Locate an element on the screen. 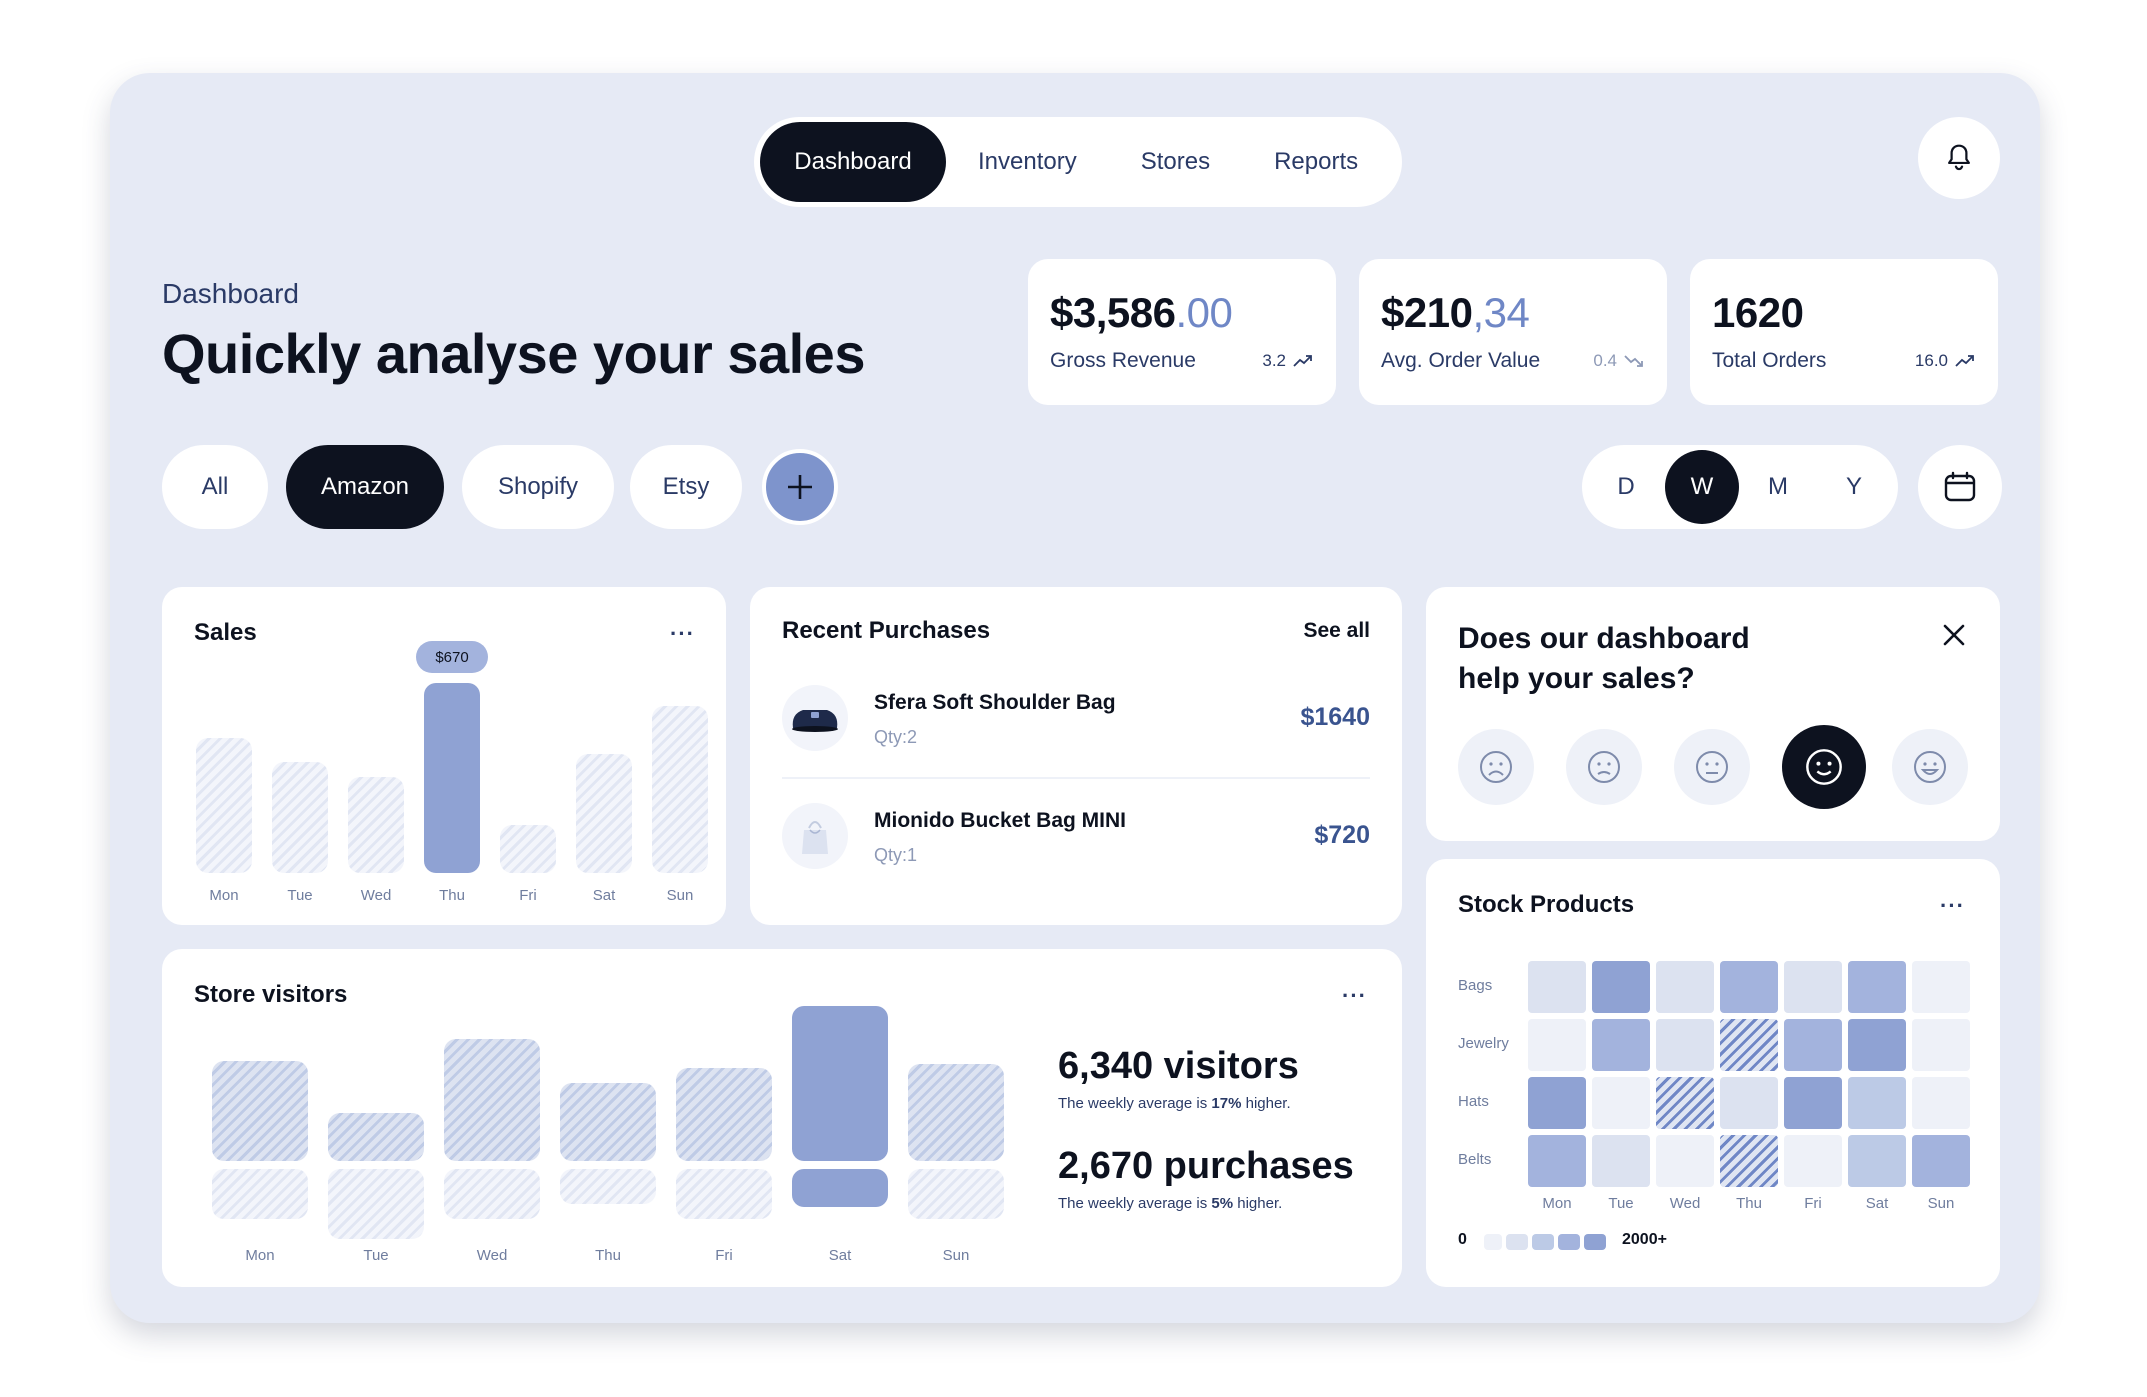  visitors-chart: Mon Tue Wed Thu Fri Sat Sun is located at coordinates (587, 1118).